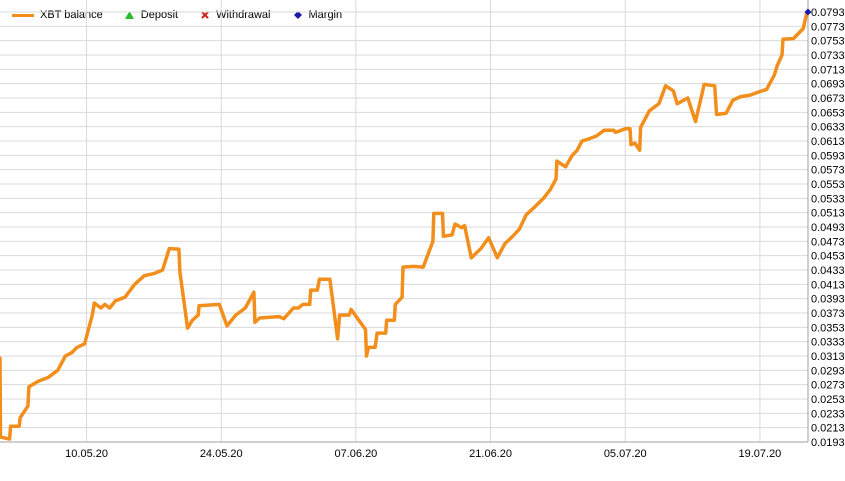  What do you see at coordinates (828, 113) in the screenshot?
I see `y-tick-label: 0.0653` at bounding box center [828, 113].